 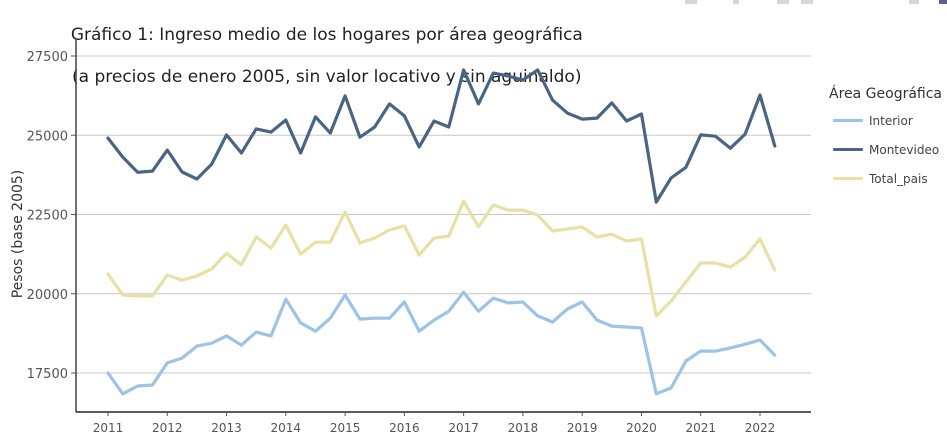 What do you see at coordinates (891, 120) in the screenshot?
I see `legend-label: Interior` at bounding box center [891, 120].